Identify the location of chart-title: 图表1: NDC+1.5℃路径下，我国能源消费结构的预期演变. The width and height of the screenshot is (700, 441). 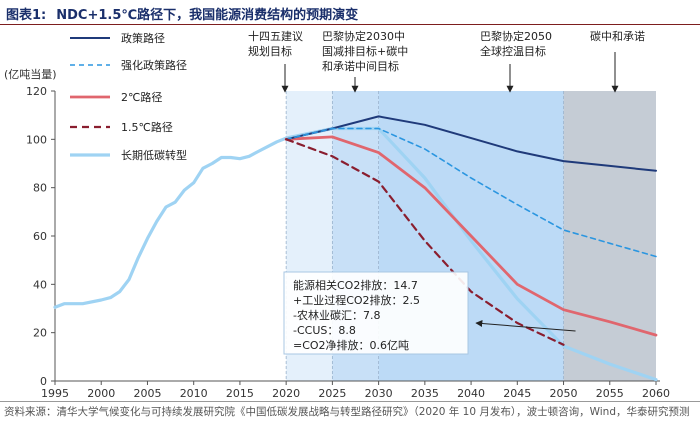
(182, 13).